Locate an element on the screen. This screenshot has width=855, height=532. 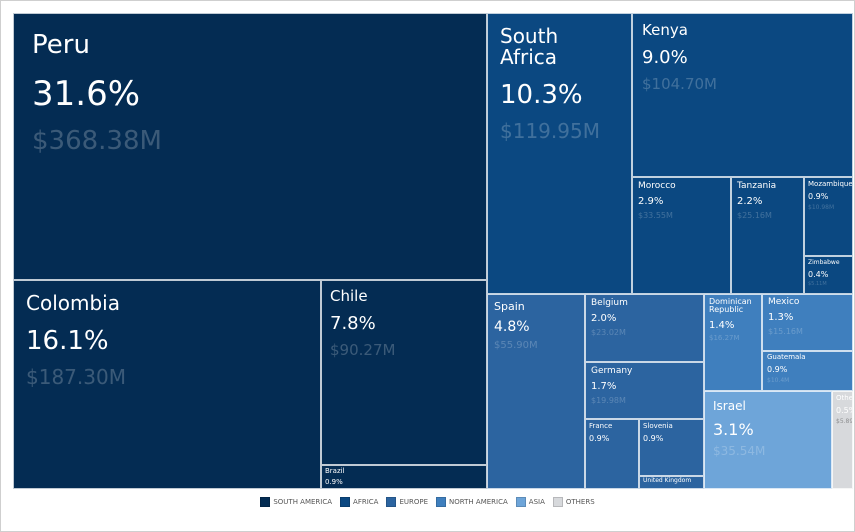
tile-percent: 16.1% is located at coordinates (67, 341).